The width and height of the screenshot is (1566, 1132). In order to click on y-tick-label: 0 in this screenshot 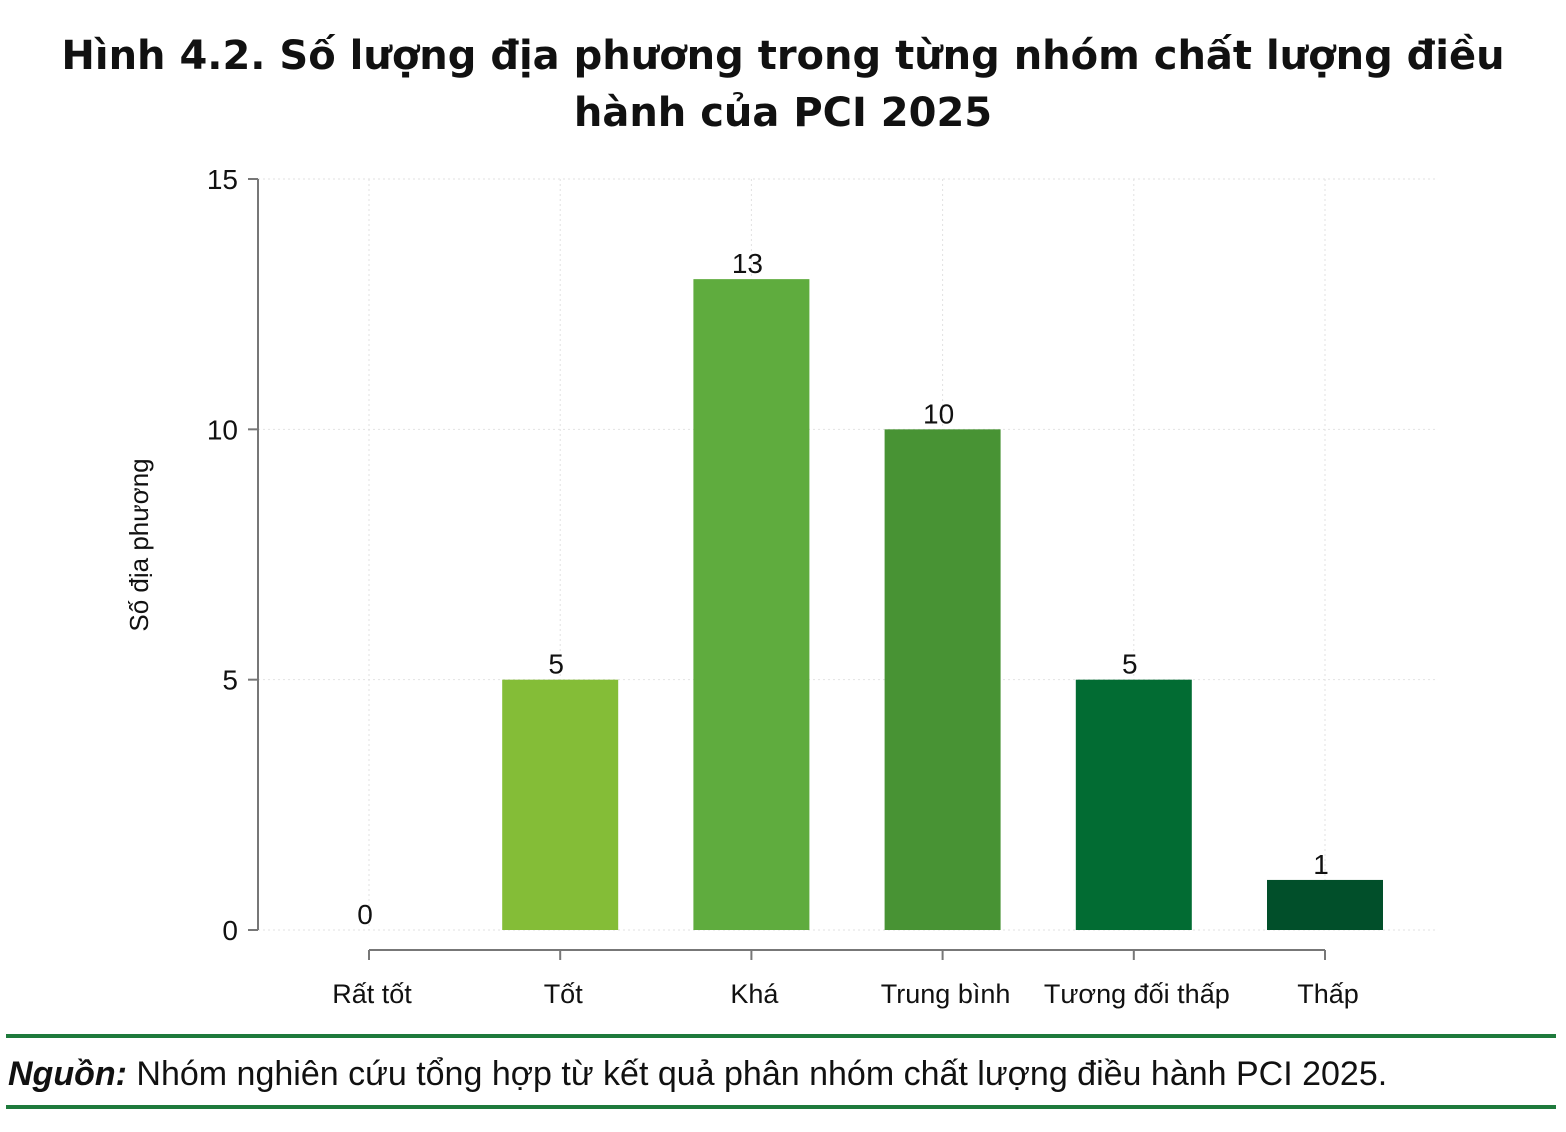, I will do `click(230, 930)`.